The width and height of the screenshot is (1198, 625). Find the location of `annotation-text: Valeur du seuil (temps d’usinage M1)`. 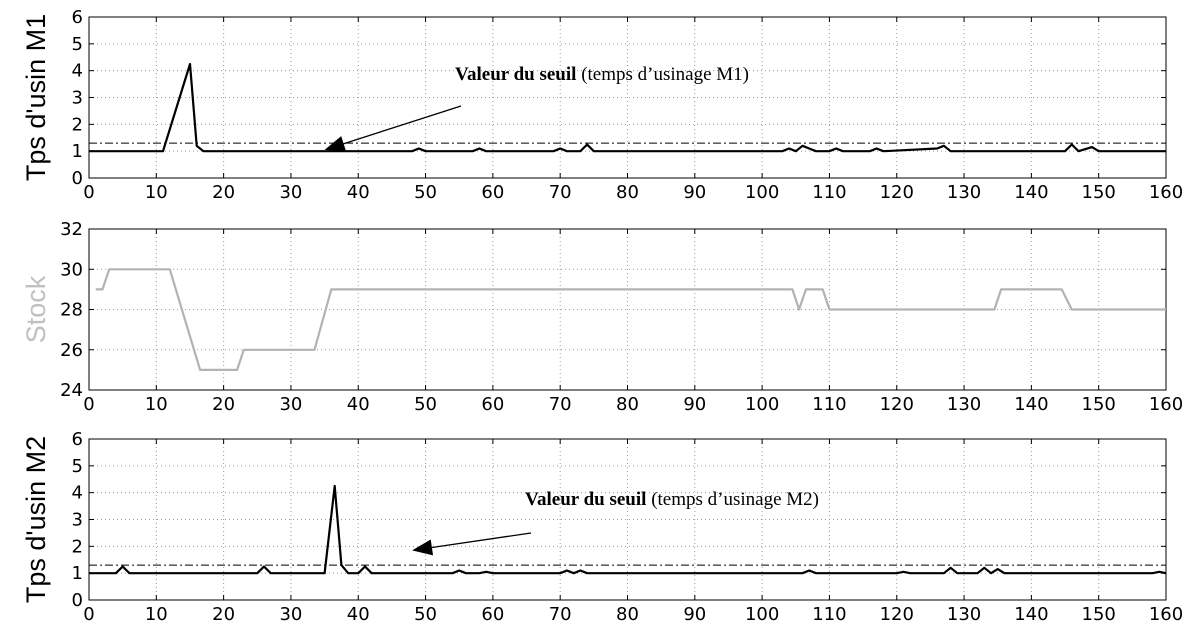

annotation-text: Valeur du seuil (temps d’usinage M1) is located at coordinates (602, 74).